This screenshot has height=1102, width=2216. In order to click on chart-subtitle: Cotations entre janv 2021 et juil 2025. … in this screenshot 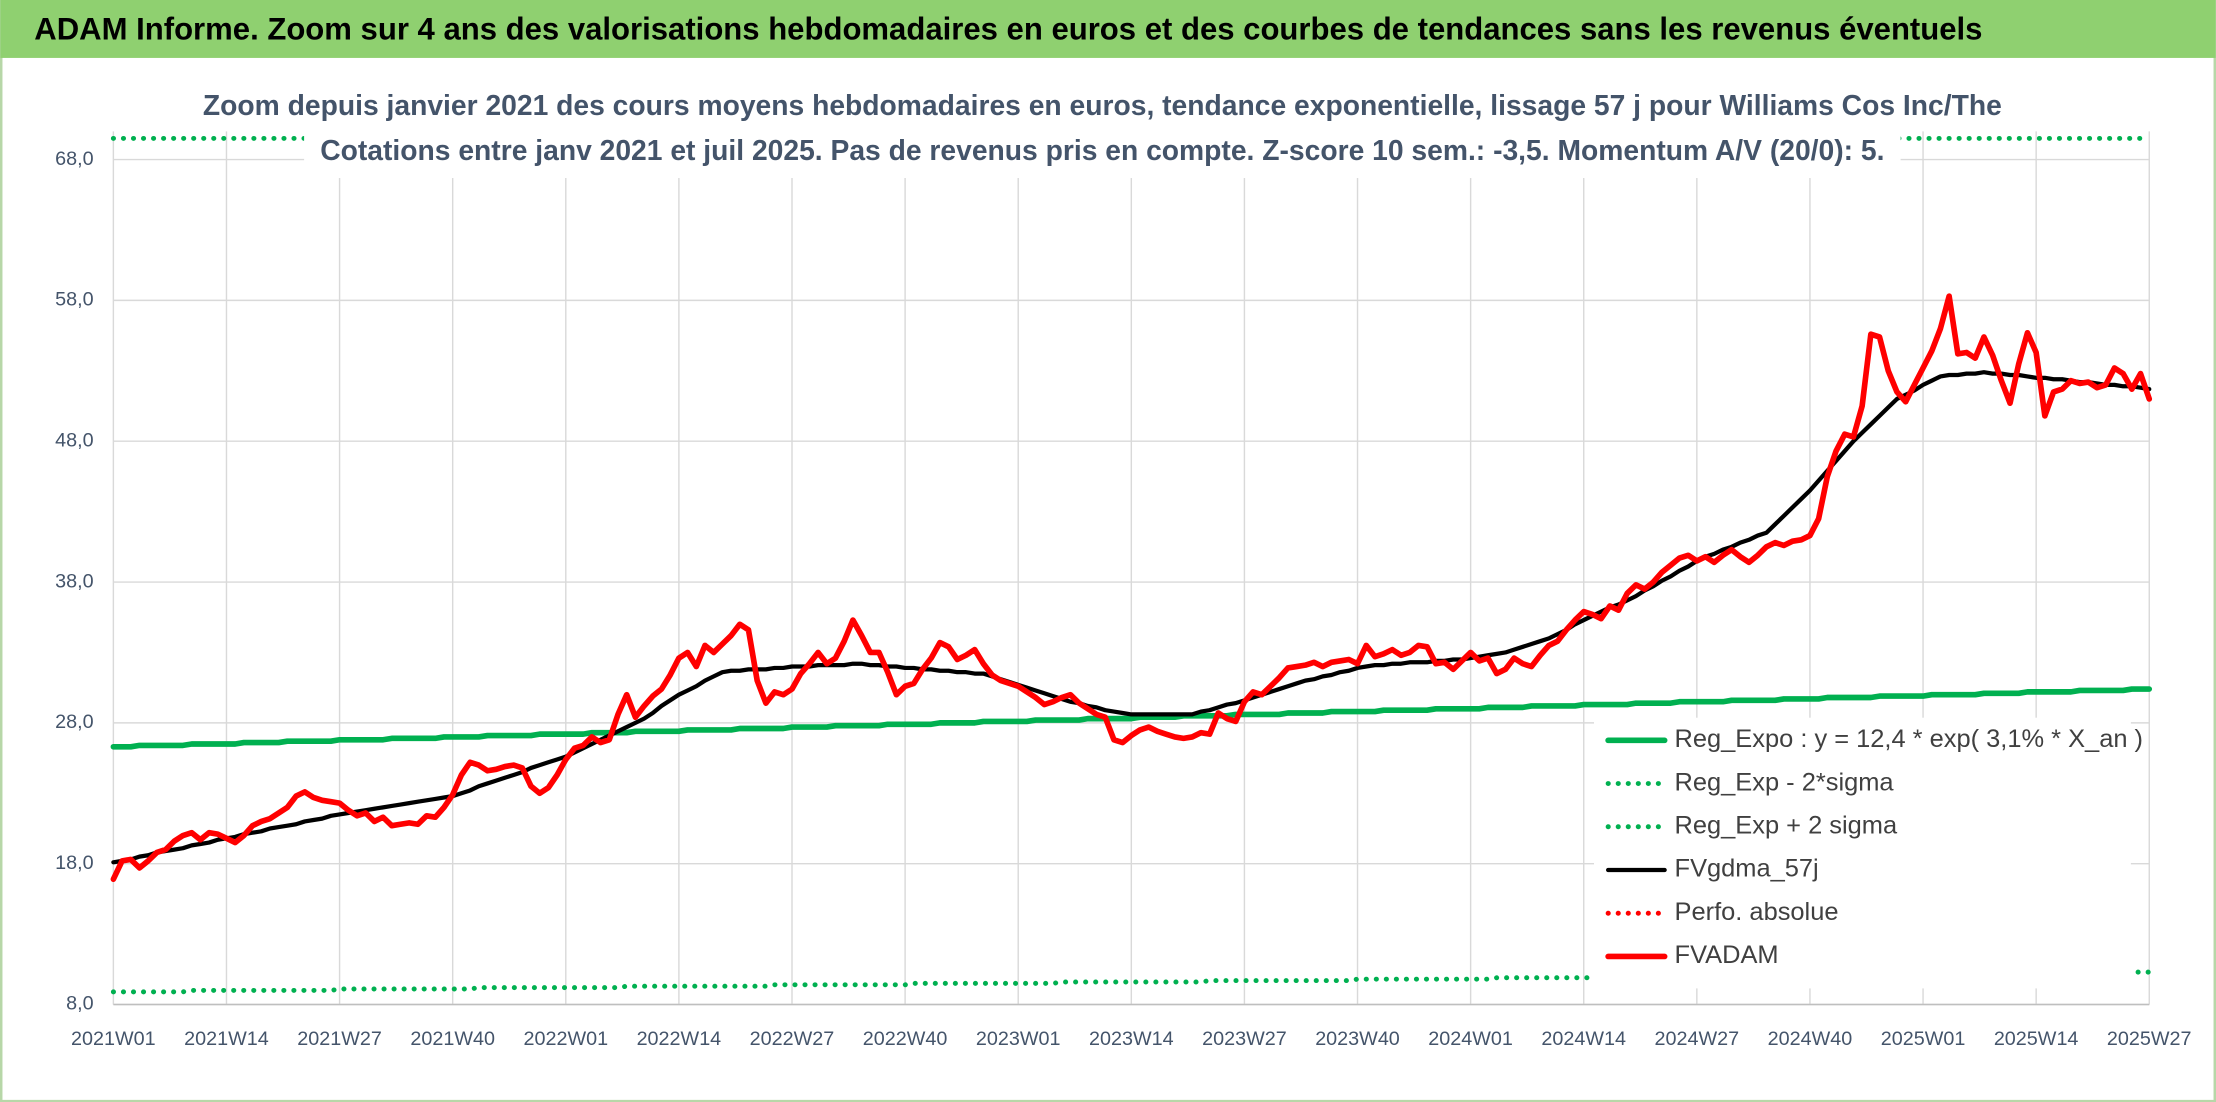, I will do `click(1102, 150)`.